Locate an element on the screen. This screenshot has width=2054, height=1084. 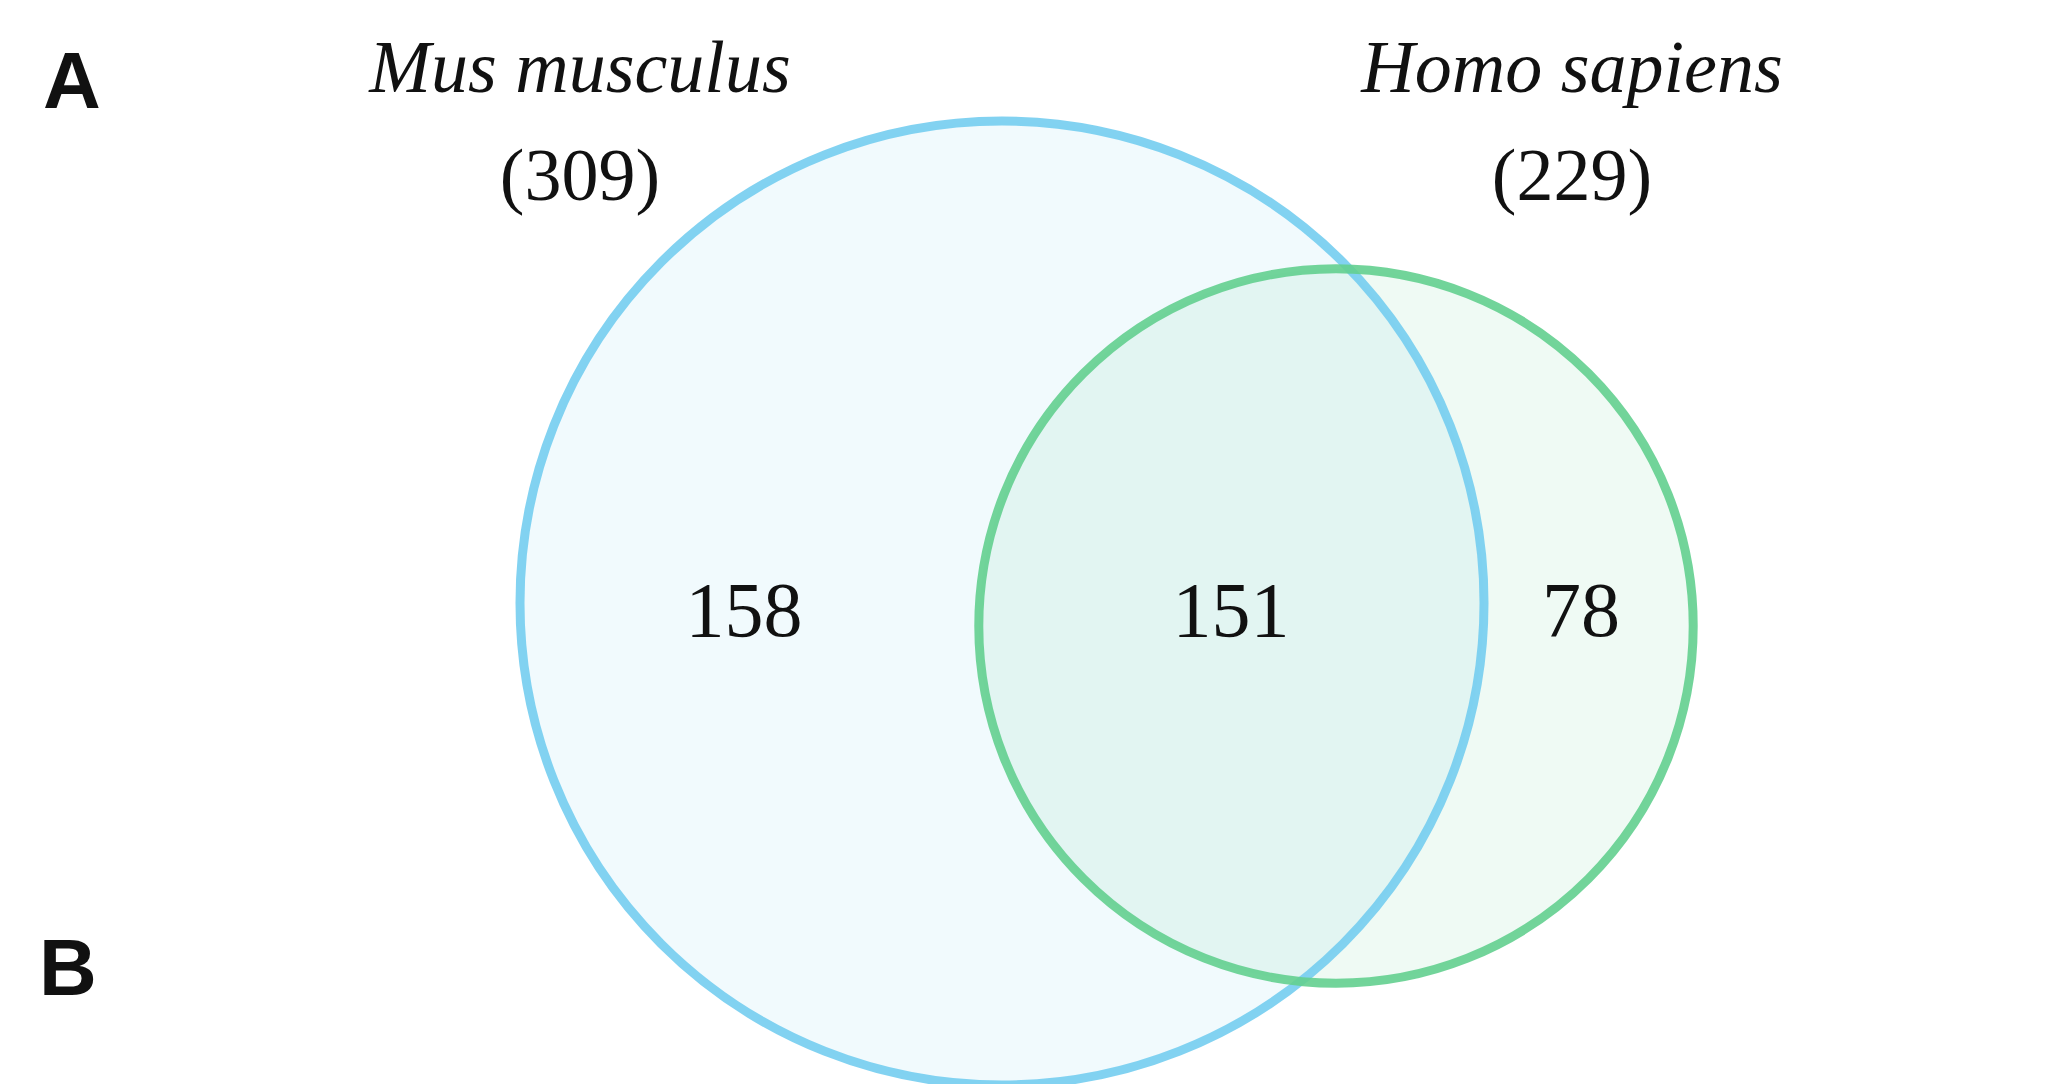
data-label: (229) is located at coordinates (1572, 175).